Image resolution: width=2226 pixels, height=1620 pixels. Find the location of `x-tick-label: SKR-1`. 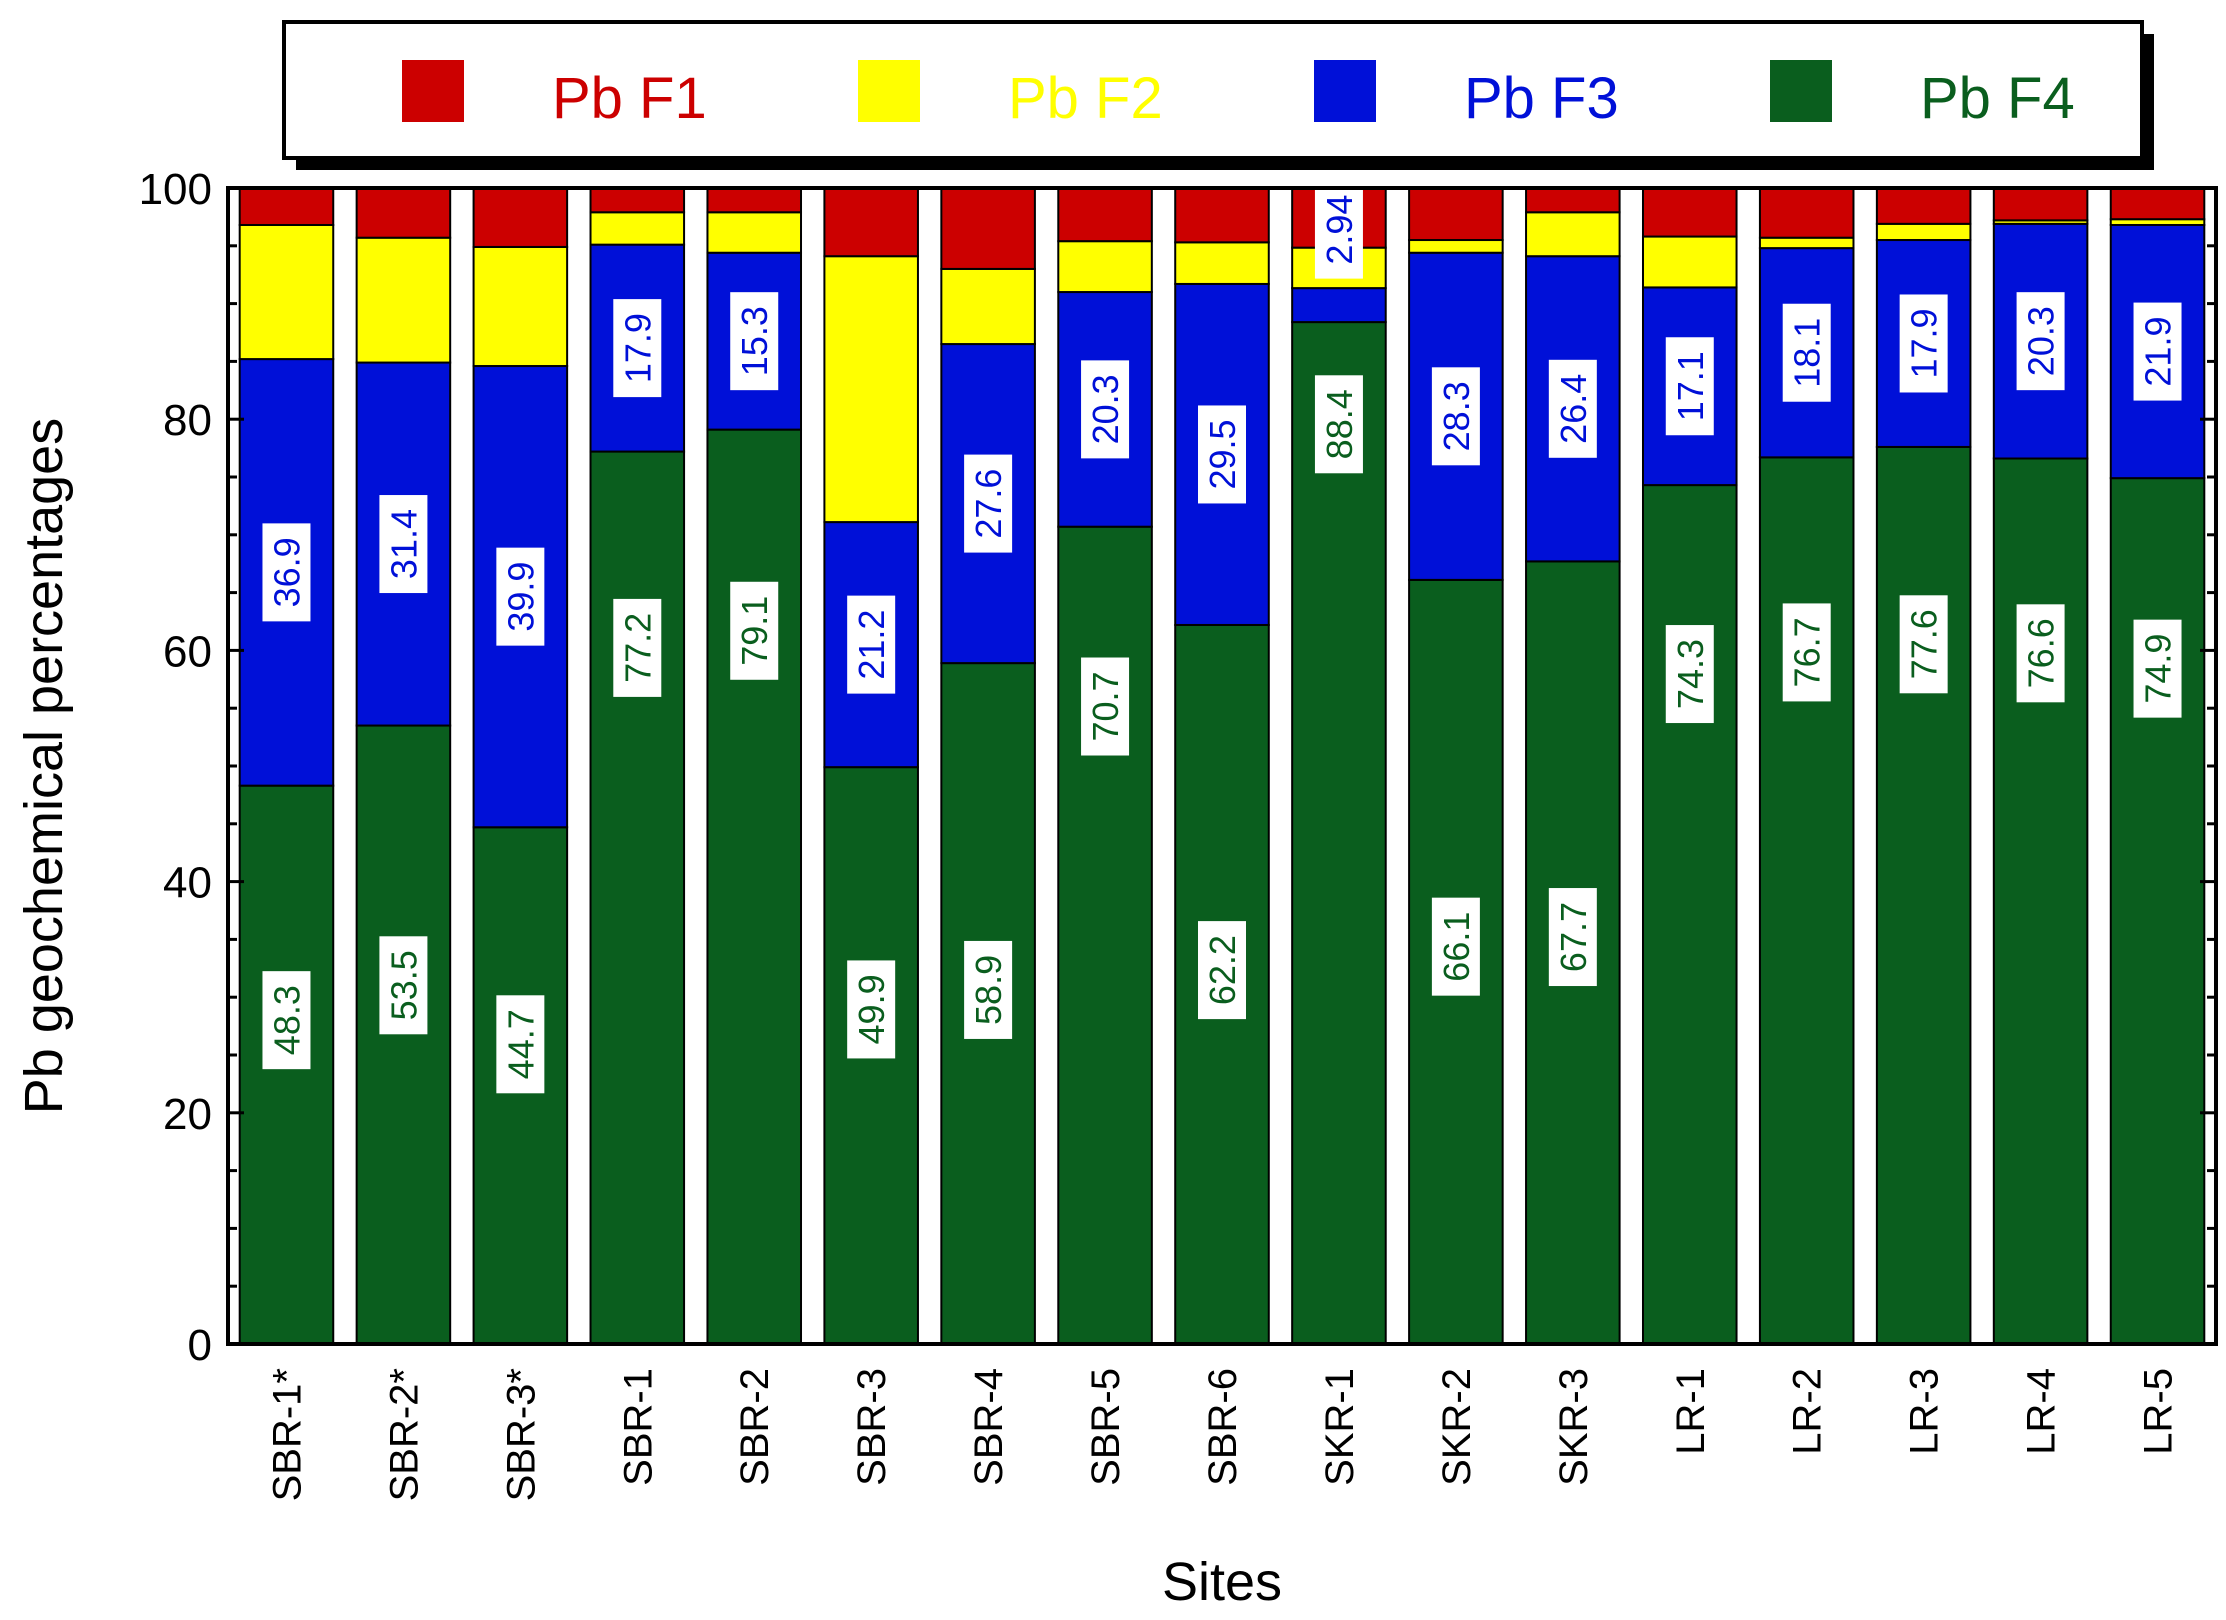

x-tick-label: SKR-1 is located at coordinates (1340, 1427).